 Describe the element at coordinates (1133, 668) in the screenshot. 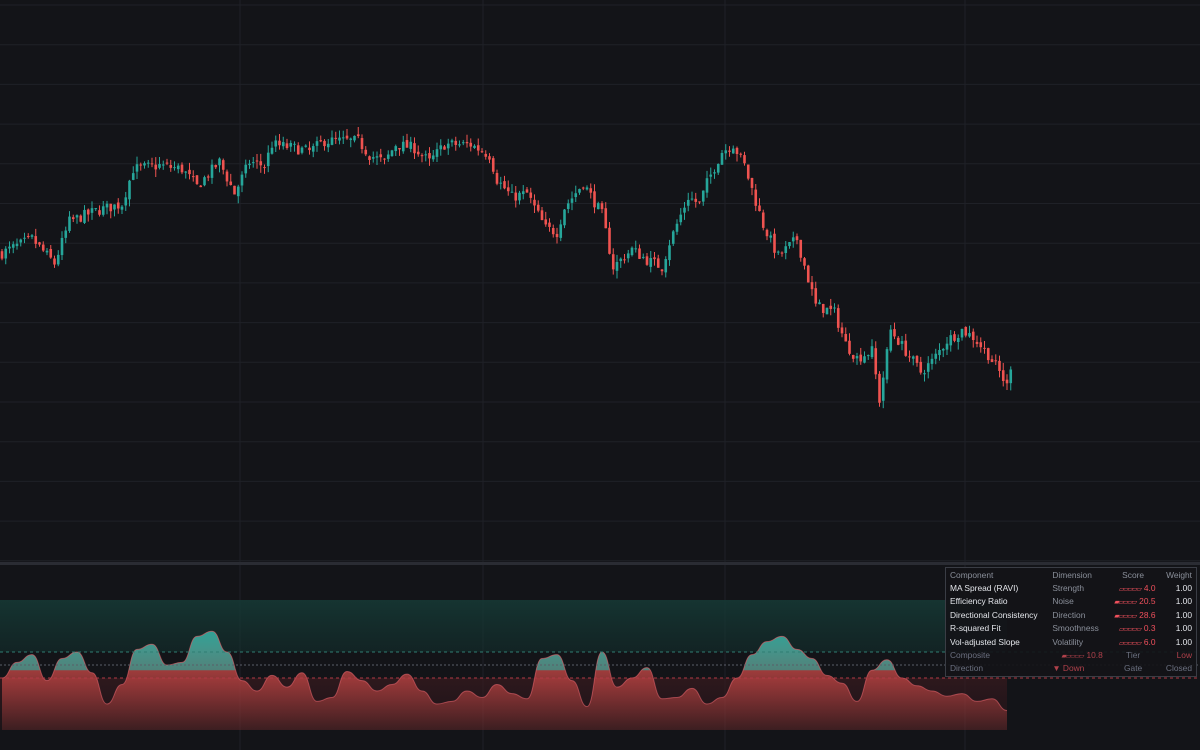

I see `gate-label: Gate` at that location.